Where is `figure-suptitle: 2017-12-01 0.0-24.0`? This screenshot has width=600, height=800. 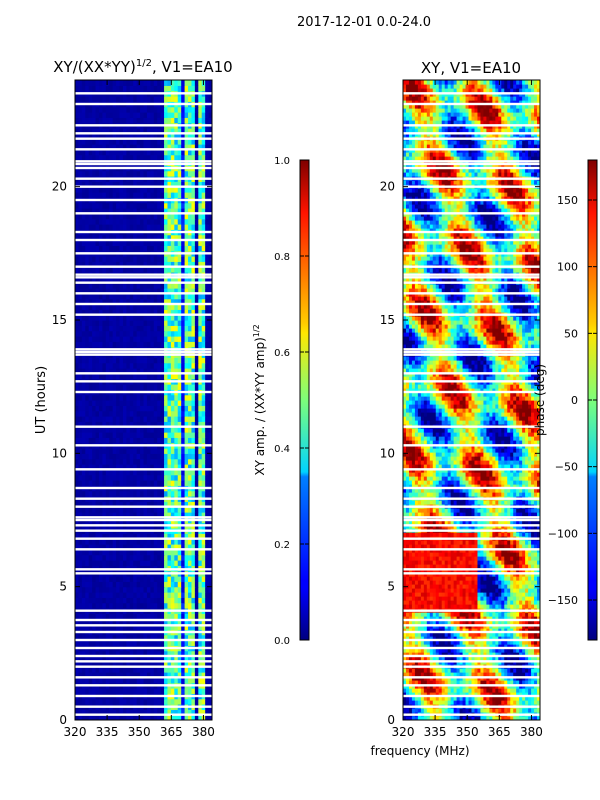
figure-suptitle: 2017-12-01 0.0-24.0 is located at coordinates (364, 22).